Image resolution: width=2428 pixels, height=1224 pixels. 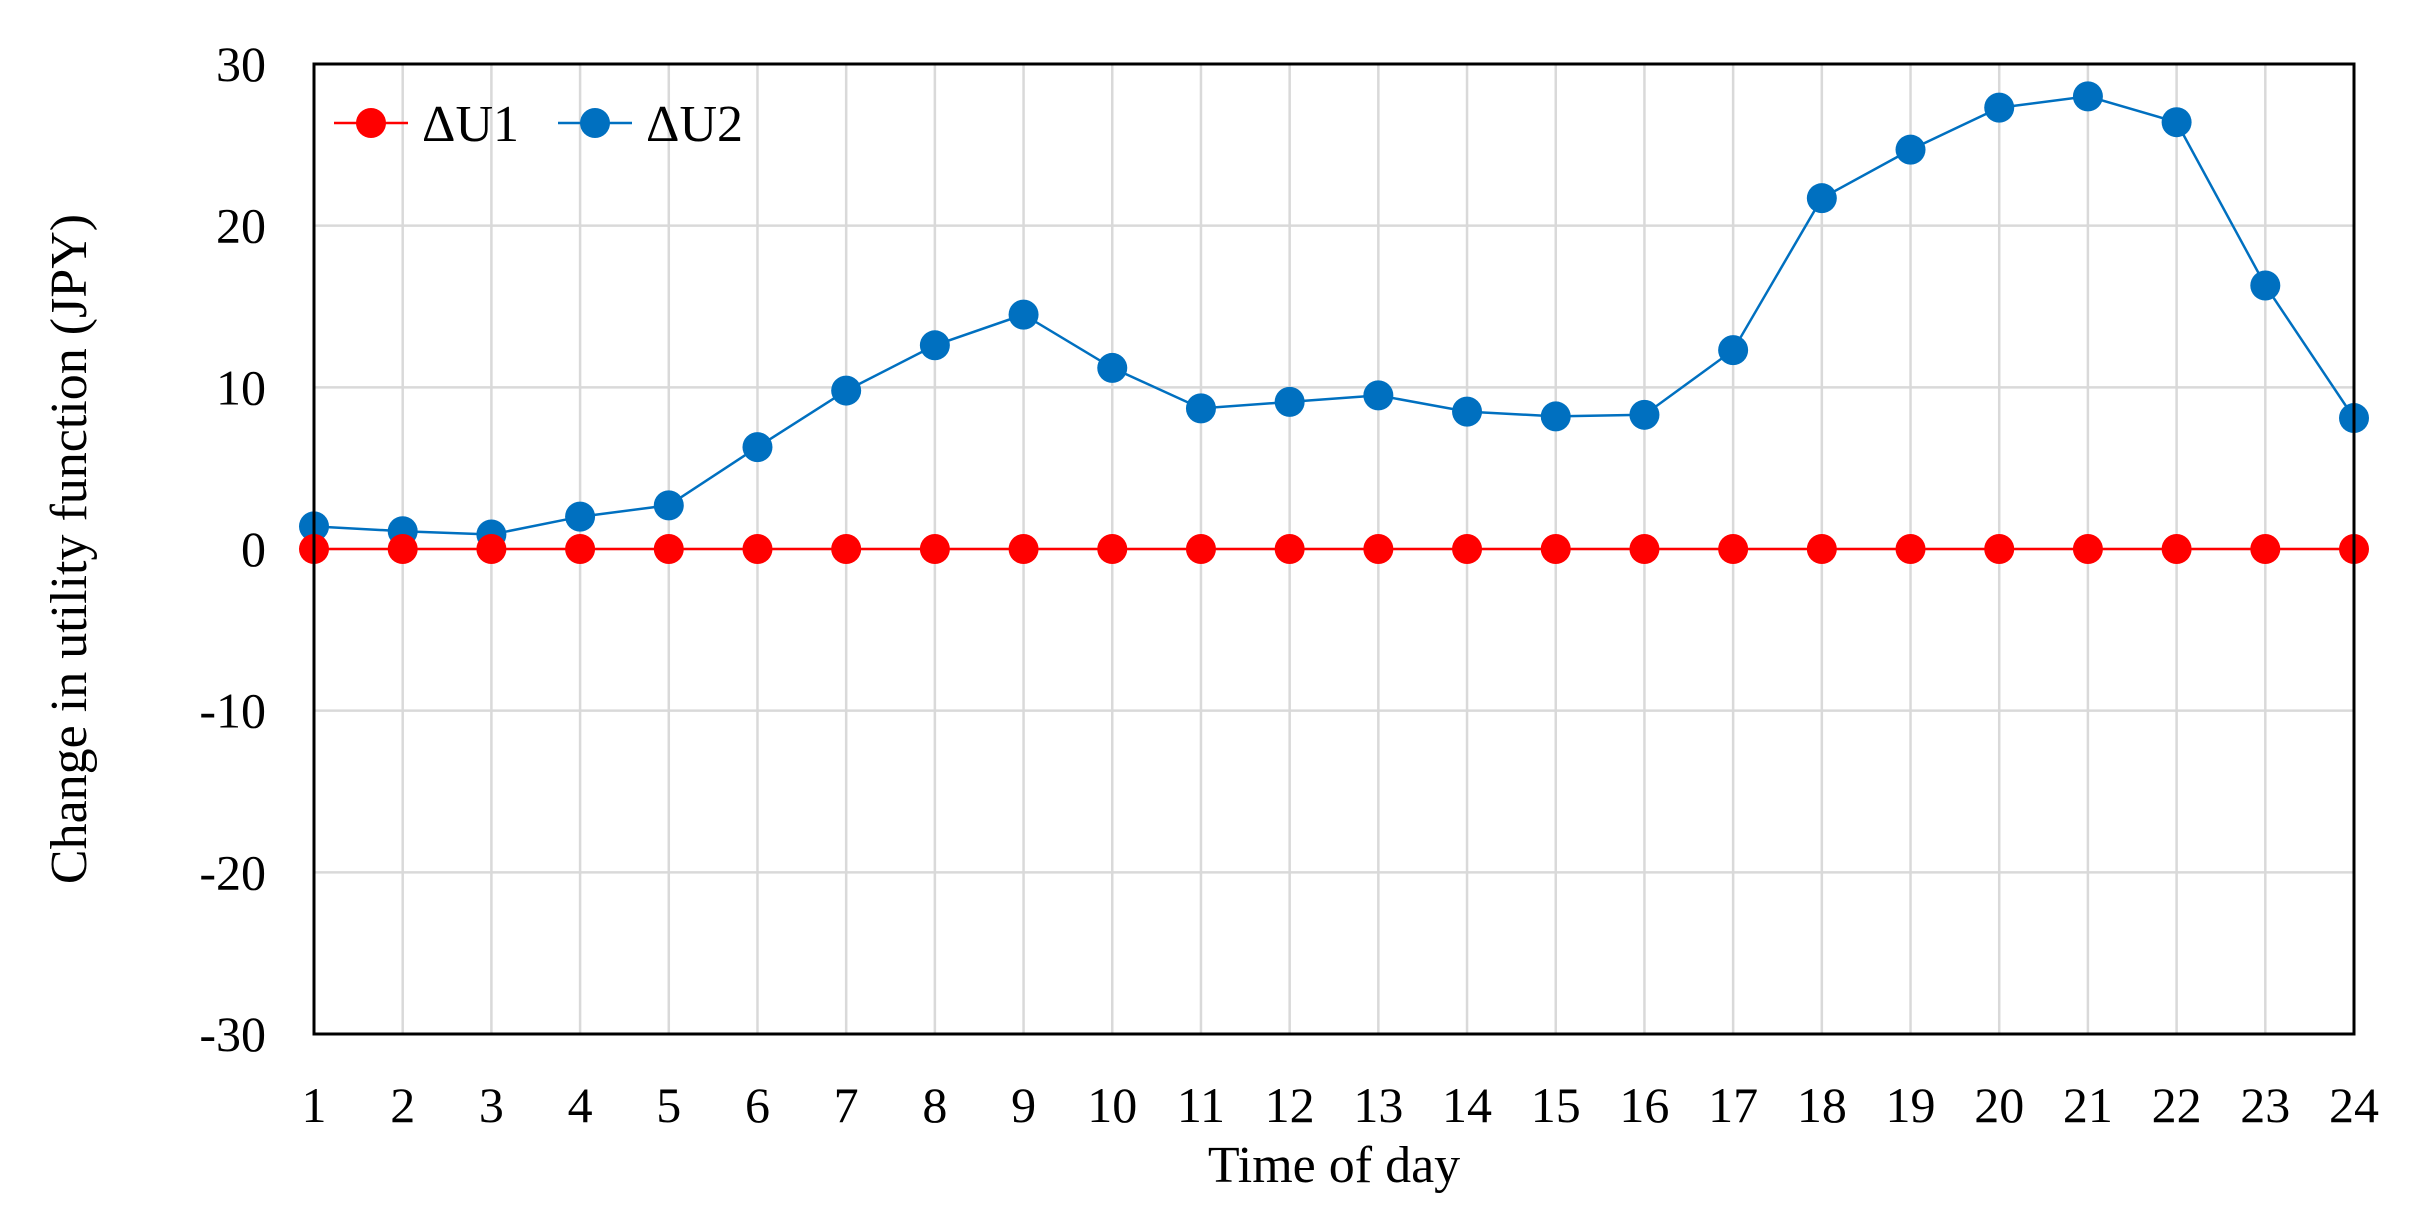 I want to click on y-axis-title: Change in utility function (JPY), so click(x=69, y=549).